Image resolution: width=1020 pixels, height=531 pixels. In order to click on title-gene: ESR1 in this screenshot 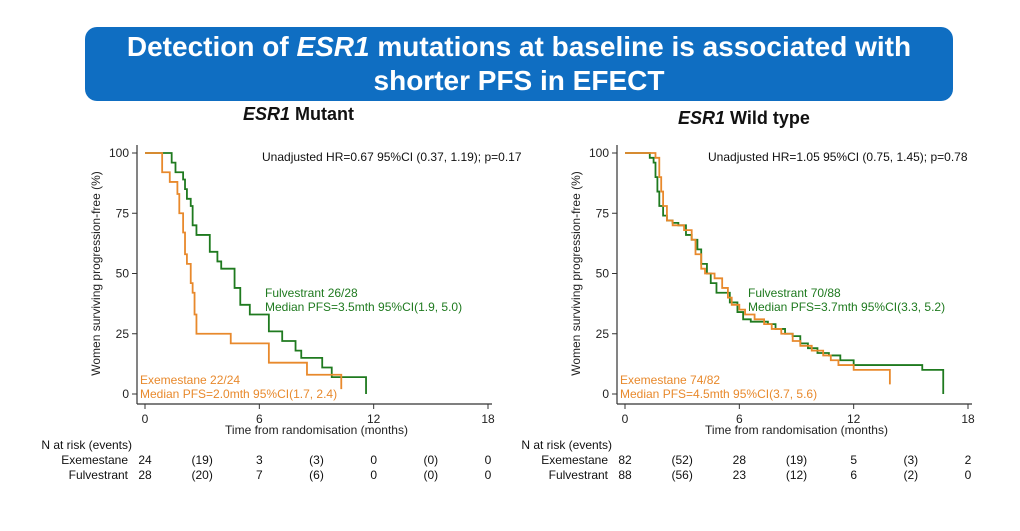, I will do `click(333, 46)`.